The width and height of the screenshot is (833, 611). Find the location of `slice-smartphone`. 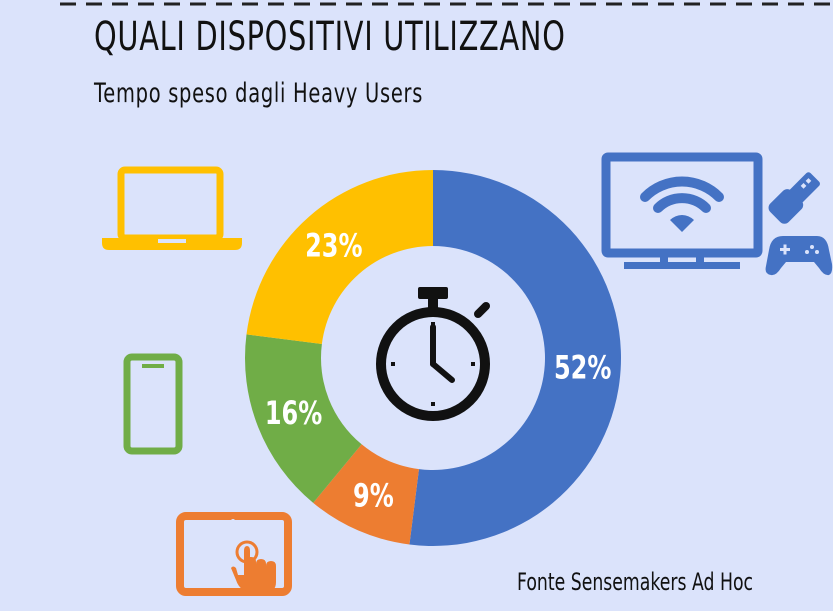

slice-smartphone is located at coordinates (303, 418).